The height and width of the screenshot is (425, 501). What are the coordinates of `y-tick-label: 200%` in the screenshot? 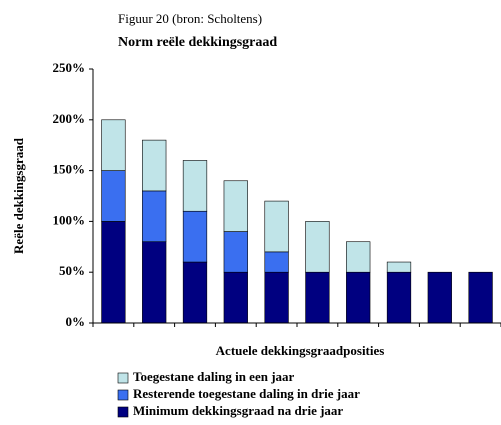 It's located at (69, 118).